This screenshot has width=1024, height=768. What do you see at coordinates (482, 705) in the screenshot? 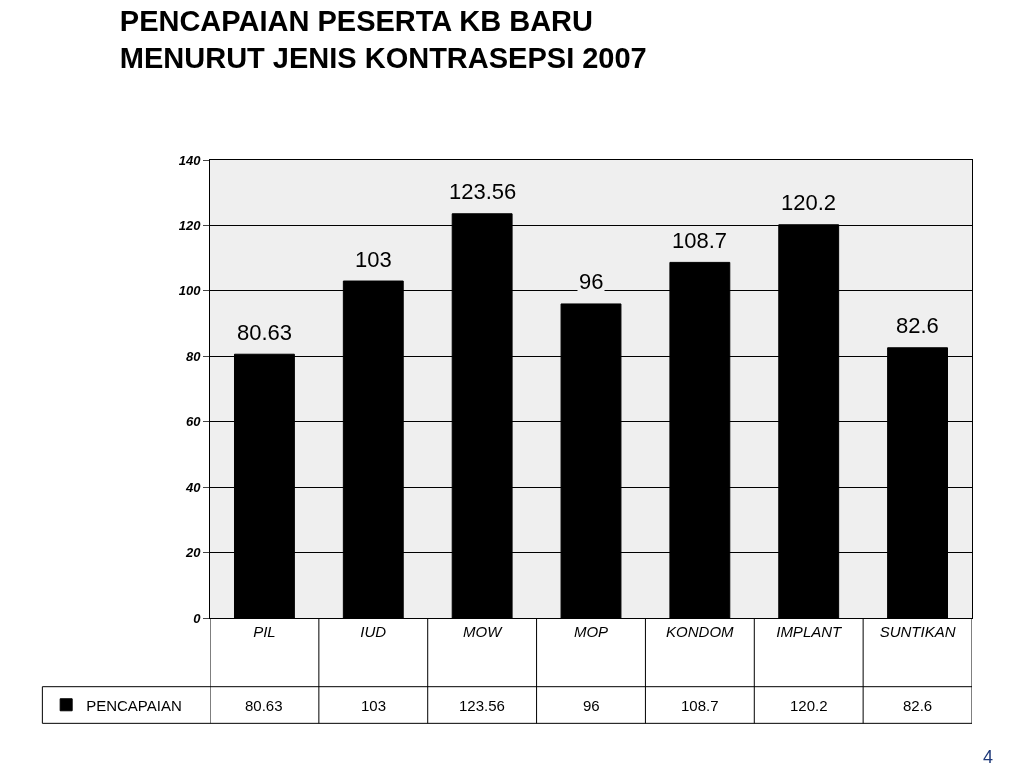
I see `data-label: 123.56` at bounding box center [482, 705].